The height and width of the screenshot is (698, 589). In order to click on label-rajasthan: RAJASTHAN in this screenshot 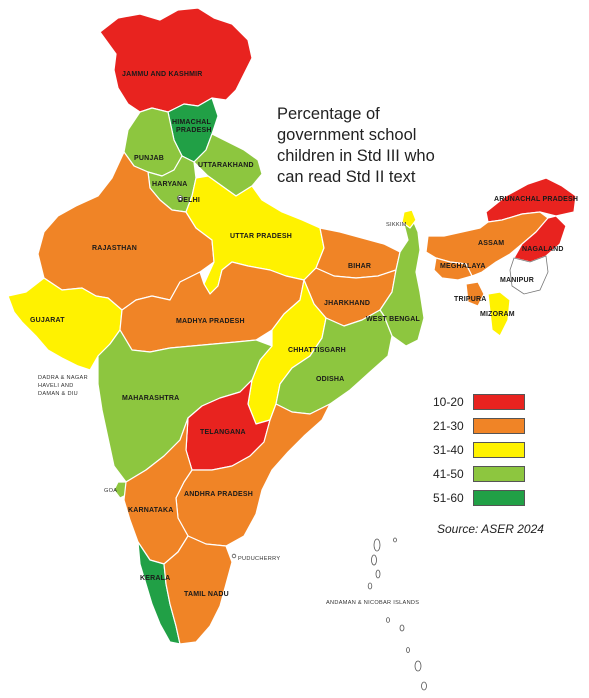, I will do `click(114, 248)`.